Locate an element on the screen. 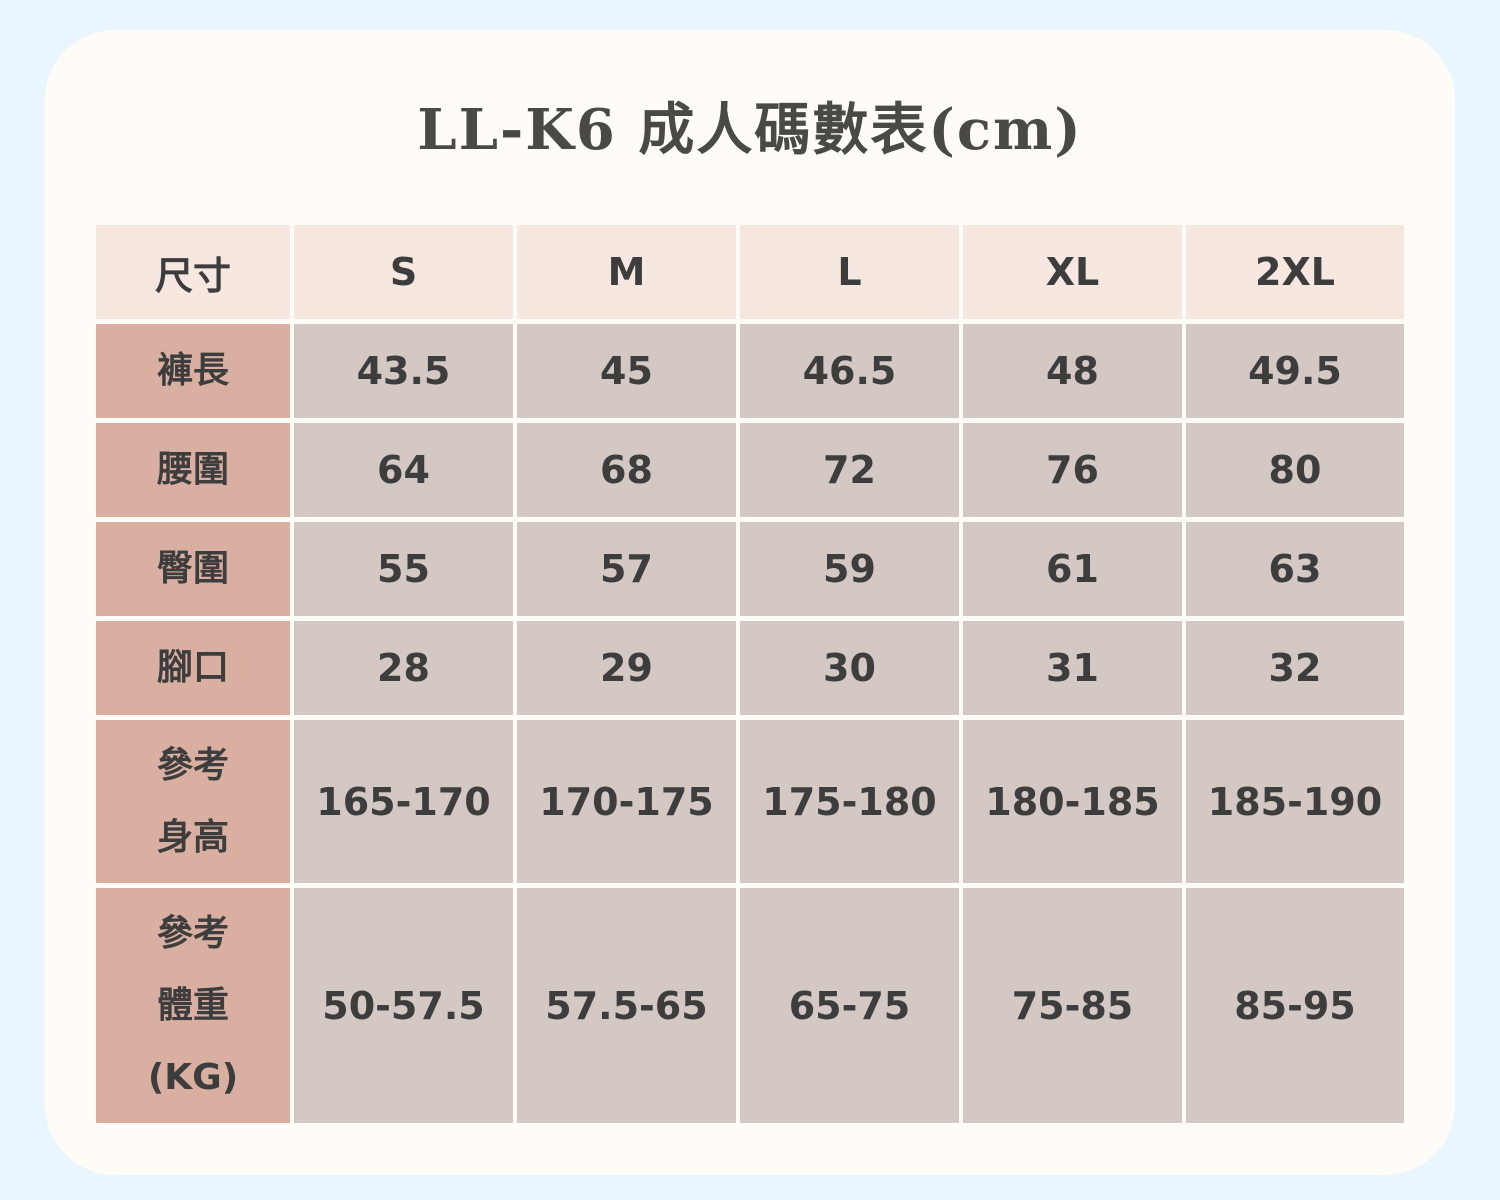 The width and height of the screenshot is (1500, 1200). row-label: 腳口 is located at coordinates (193, 668).